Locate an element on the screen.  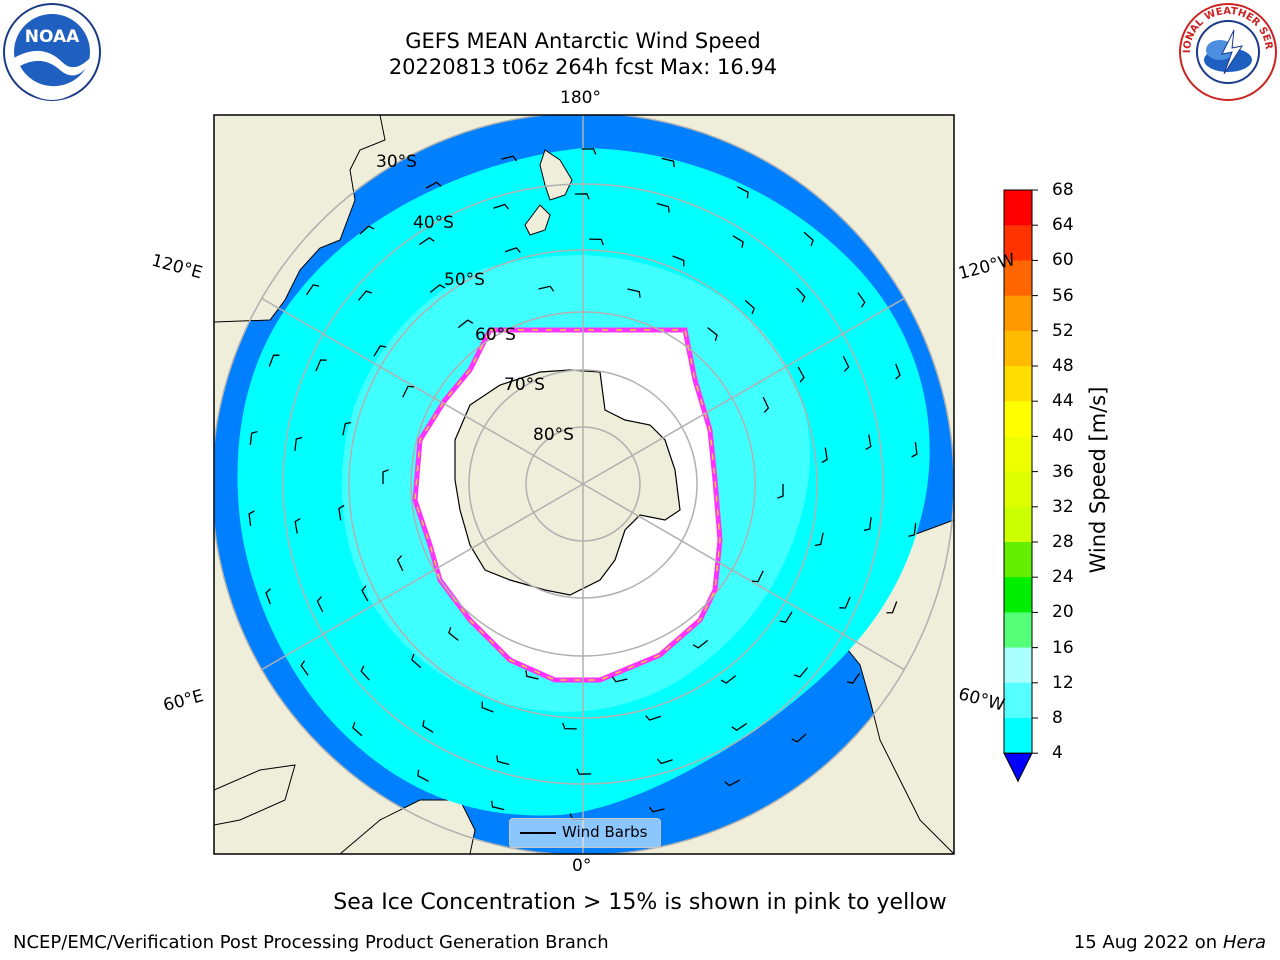
colorbar-extend-arrow is located at coordinates (1018, 767).